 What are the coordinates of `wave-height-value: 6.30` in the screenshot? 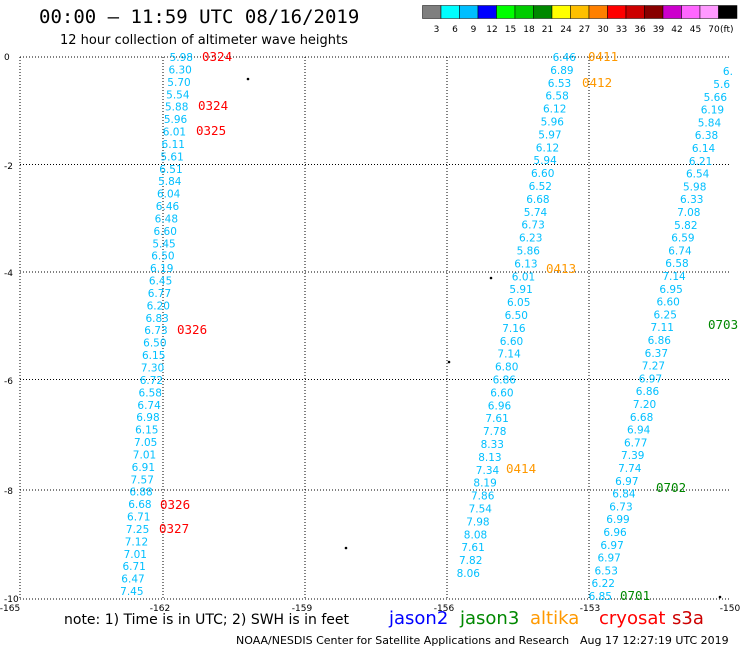 It's located at (179, 70).